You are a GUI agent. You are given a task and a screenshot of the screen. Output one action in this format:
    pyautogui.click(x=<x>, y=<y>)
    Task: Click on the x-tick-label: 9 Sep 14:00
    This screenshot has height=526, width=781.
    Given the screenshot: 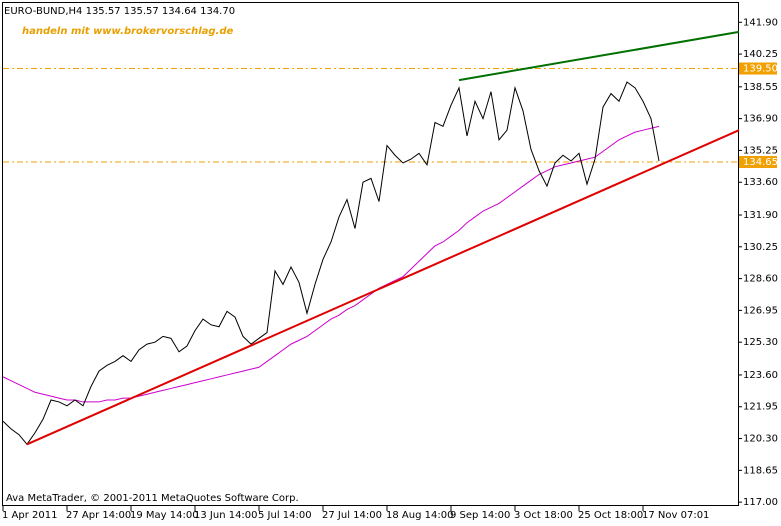 What is the action you would take?
    pyautogui.click(x=480, y=515)
    